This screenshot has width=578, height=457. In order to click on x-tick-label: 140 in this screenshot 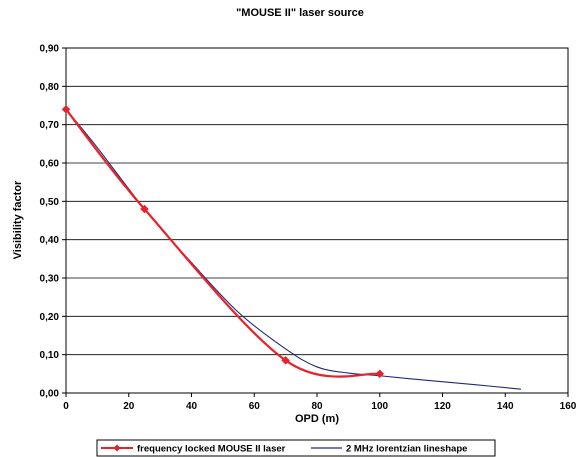, I will do `click(505, 406)`.